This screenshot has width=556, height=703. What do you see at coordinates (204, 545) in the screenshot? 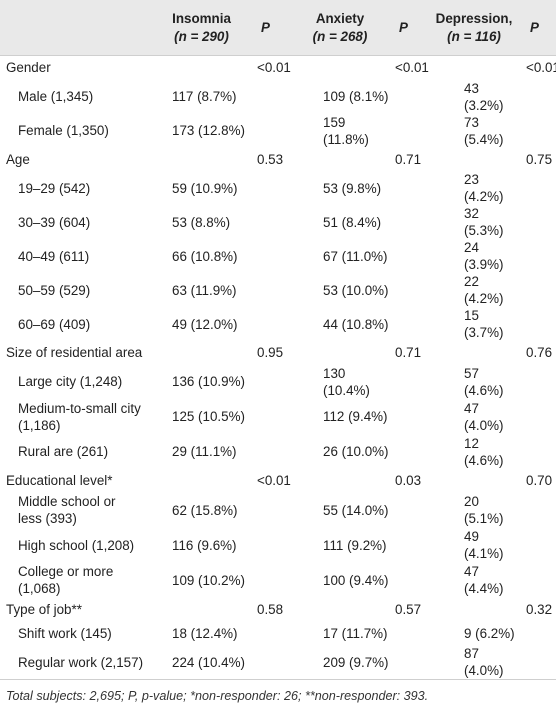
I see `insomnia-value: 116 (9.6%)` at bounding box center [204, 545].